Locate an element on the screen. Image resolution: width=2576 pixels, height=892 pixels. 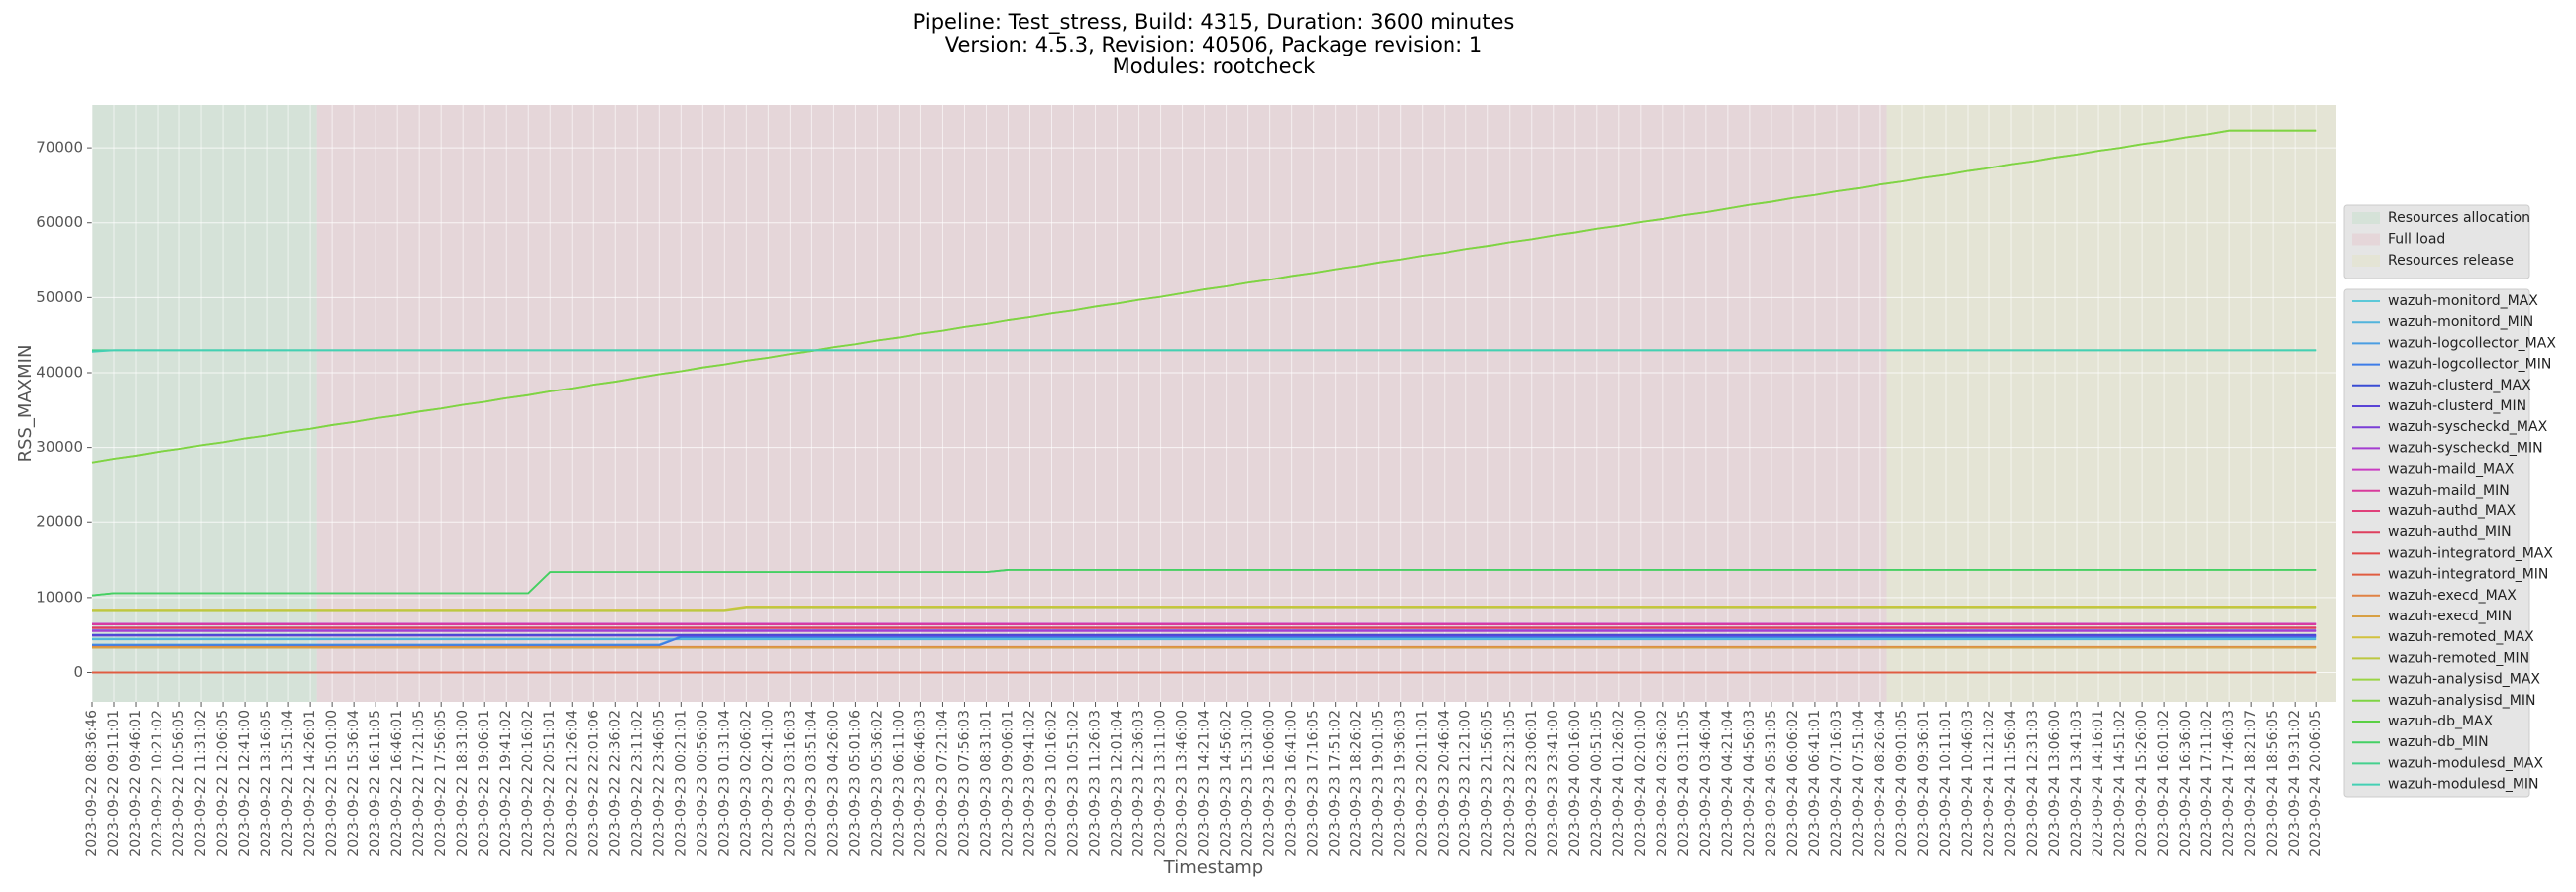
x-tick-label: 2023-09-22 09:46:01 is located at coordinates (136, 784).